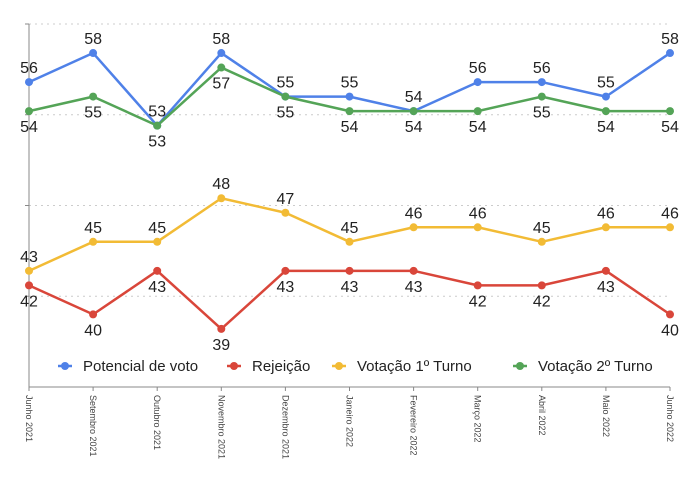 The image size is (697, 481). What do you see at coordinates (157, 422) in the screenshot?
I see `x-tick-label: Outubro 2021` at bounding box center [157, 422].